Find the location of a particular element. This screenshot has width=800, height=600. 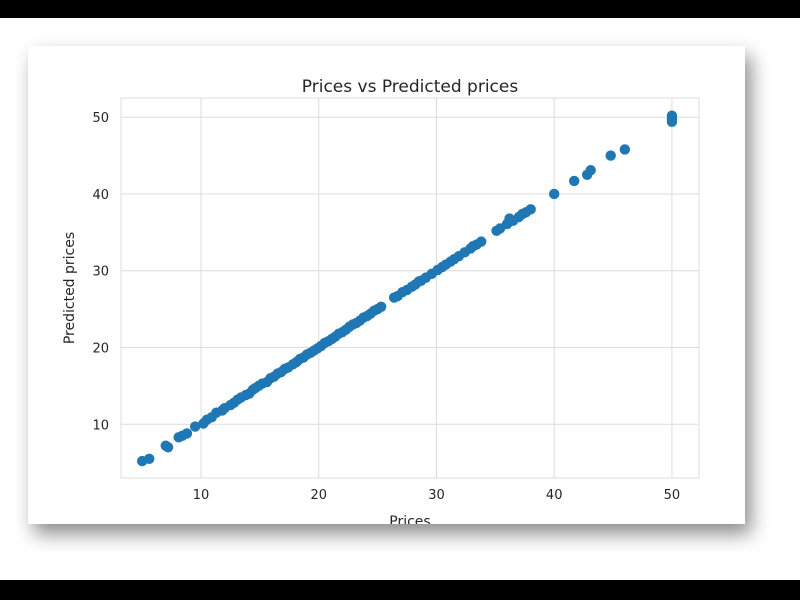

y-axis-label: Predicted prices is located at coordinates (70, 288).